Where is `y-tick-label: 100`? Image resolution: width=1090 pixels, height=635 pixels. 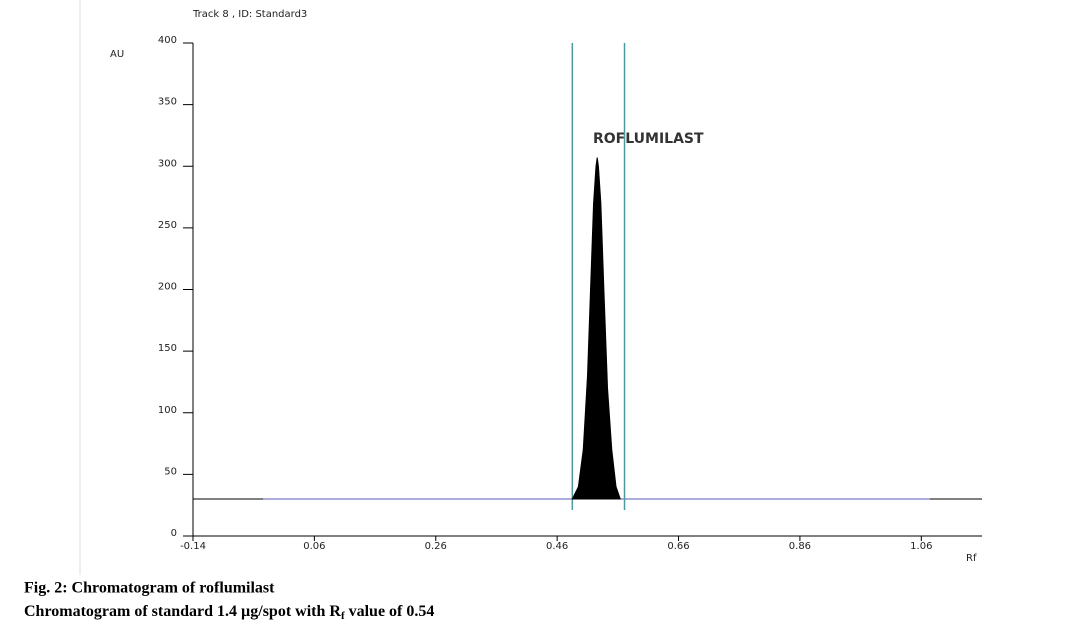
y-tick-label: 100 is located at coordinates (167, 410).